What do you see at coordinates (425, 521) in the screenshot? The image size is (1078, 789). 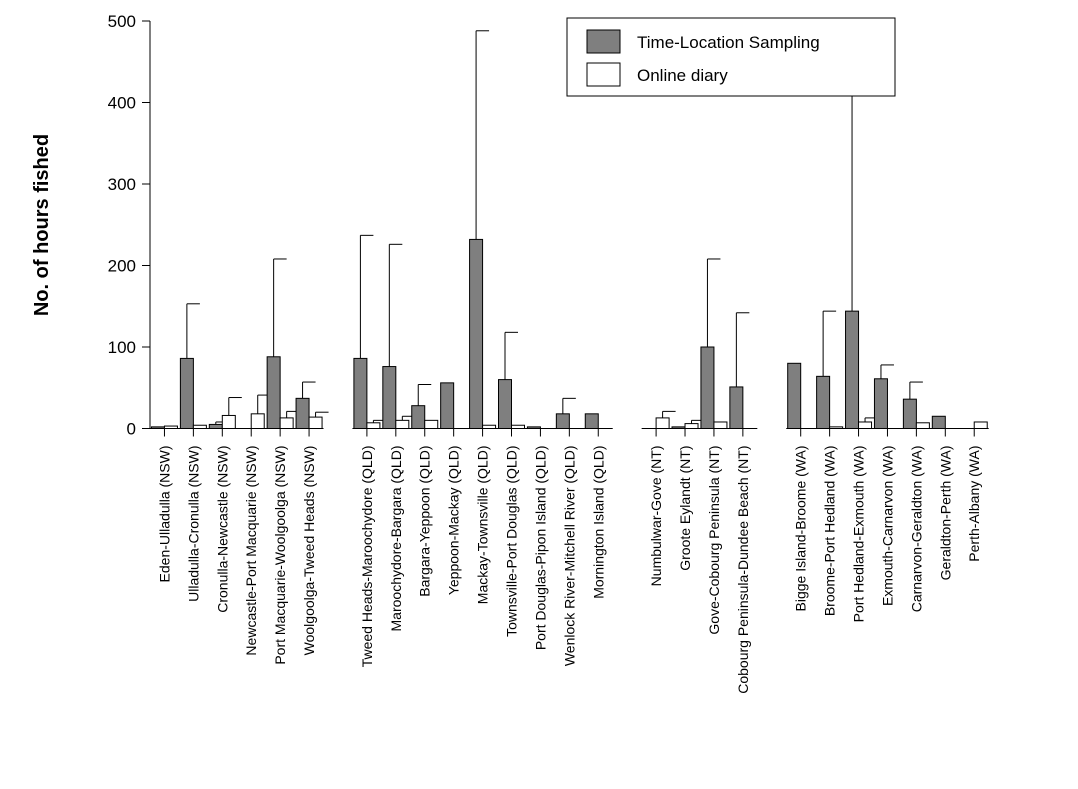 I see `x-category-label: Bargara-Yeppoon (QLD)` at bounding box center [425, 521].